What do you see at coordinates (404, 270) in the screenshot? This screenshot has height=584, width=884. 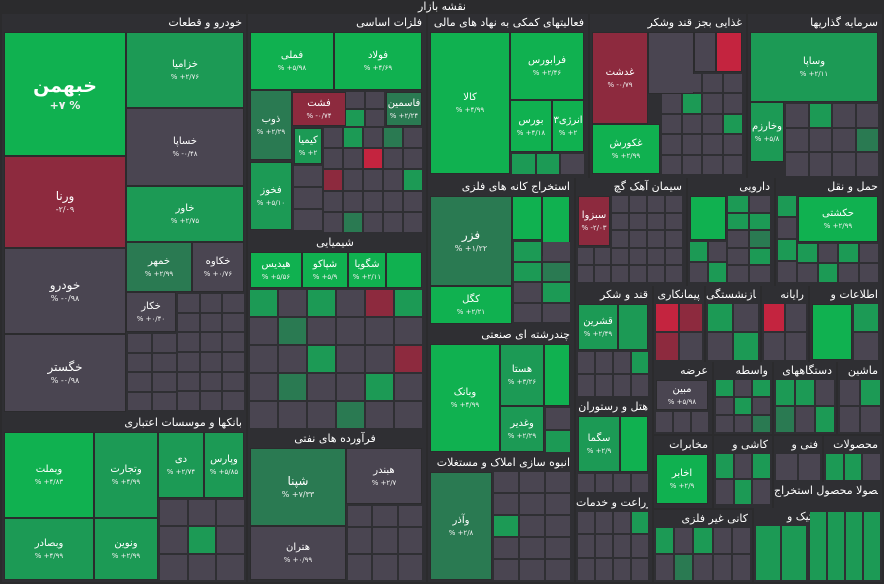 I see `tile-shimi-other` at bounding box center [404, 270].